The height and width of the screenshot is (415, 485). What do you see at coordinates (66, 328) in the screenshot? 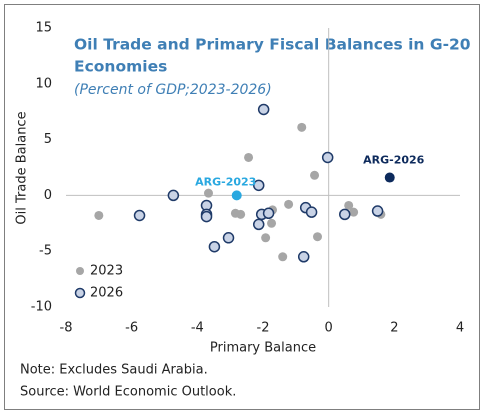
I see `x-tick-label: -8` at bounding box center [66, 328].